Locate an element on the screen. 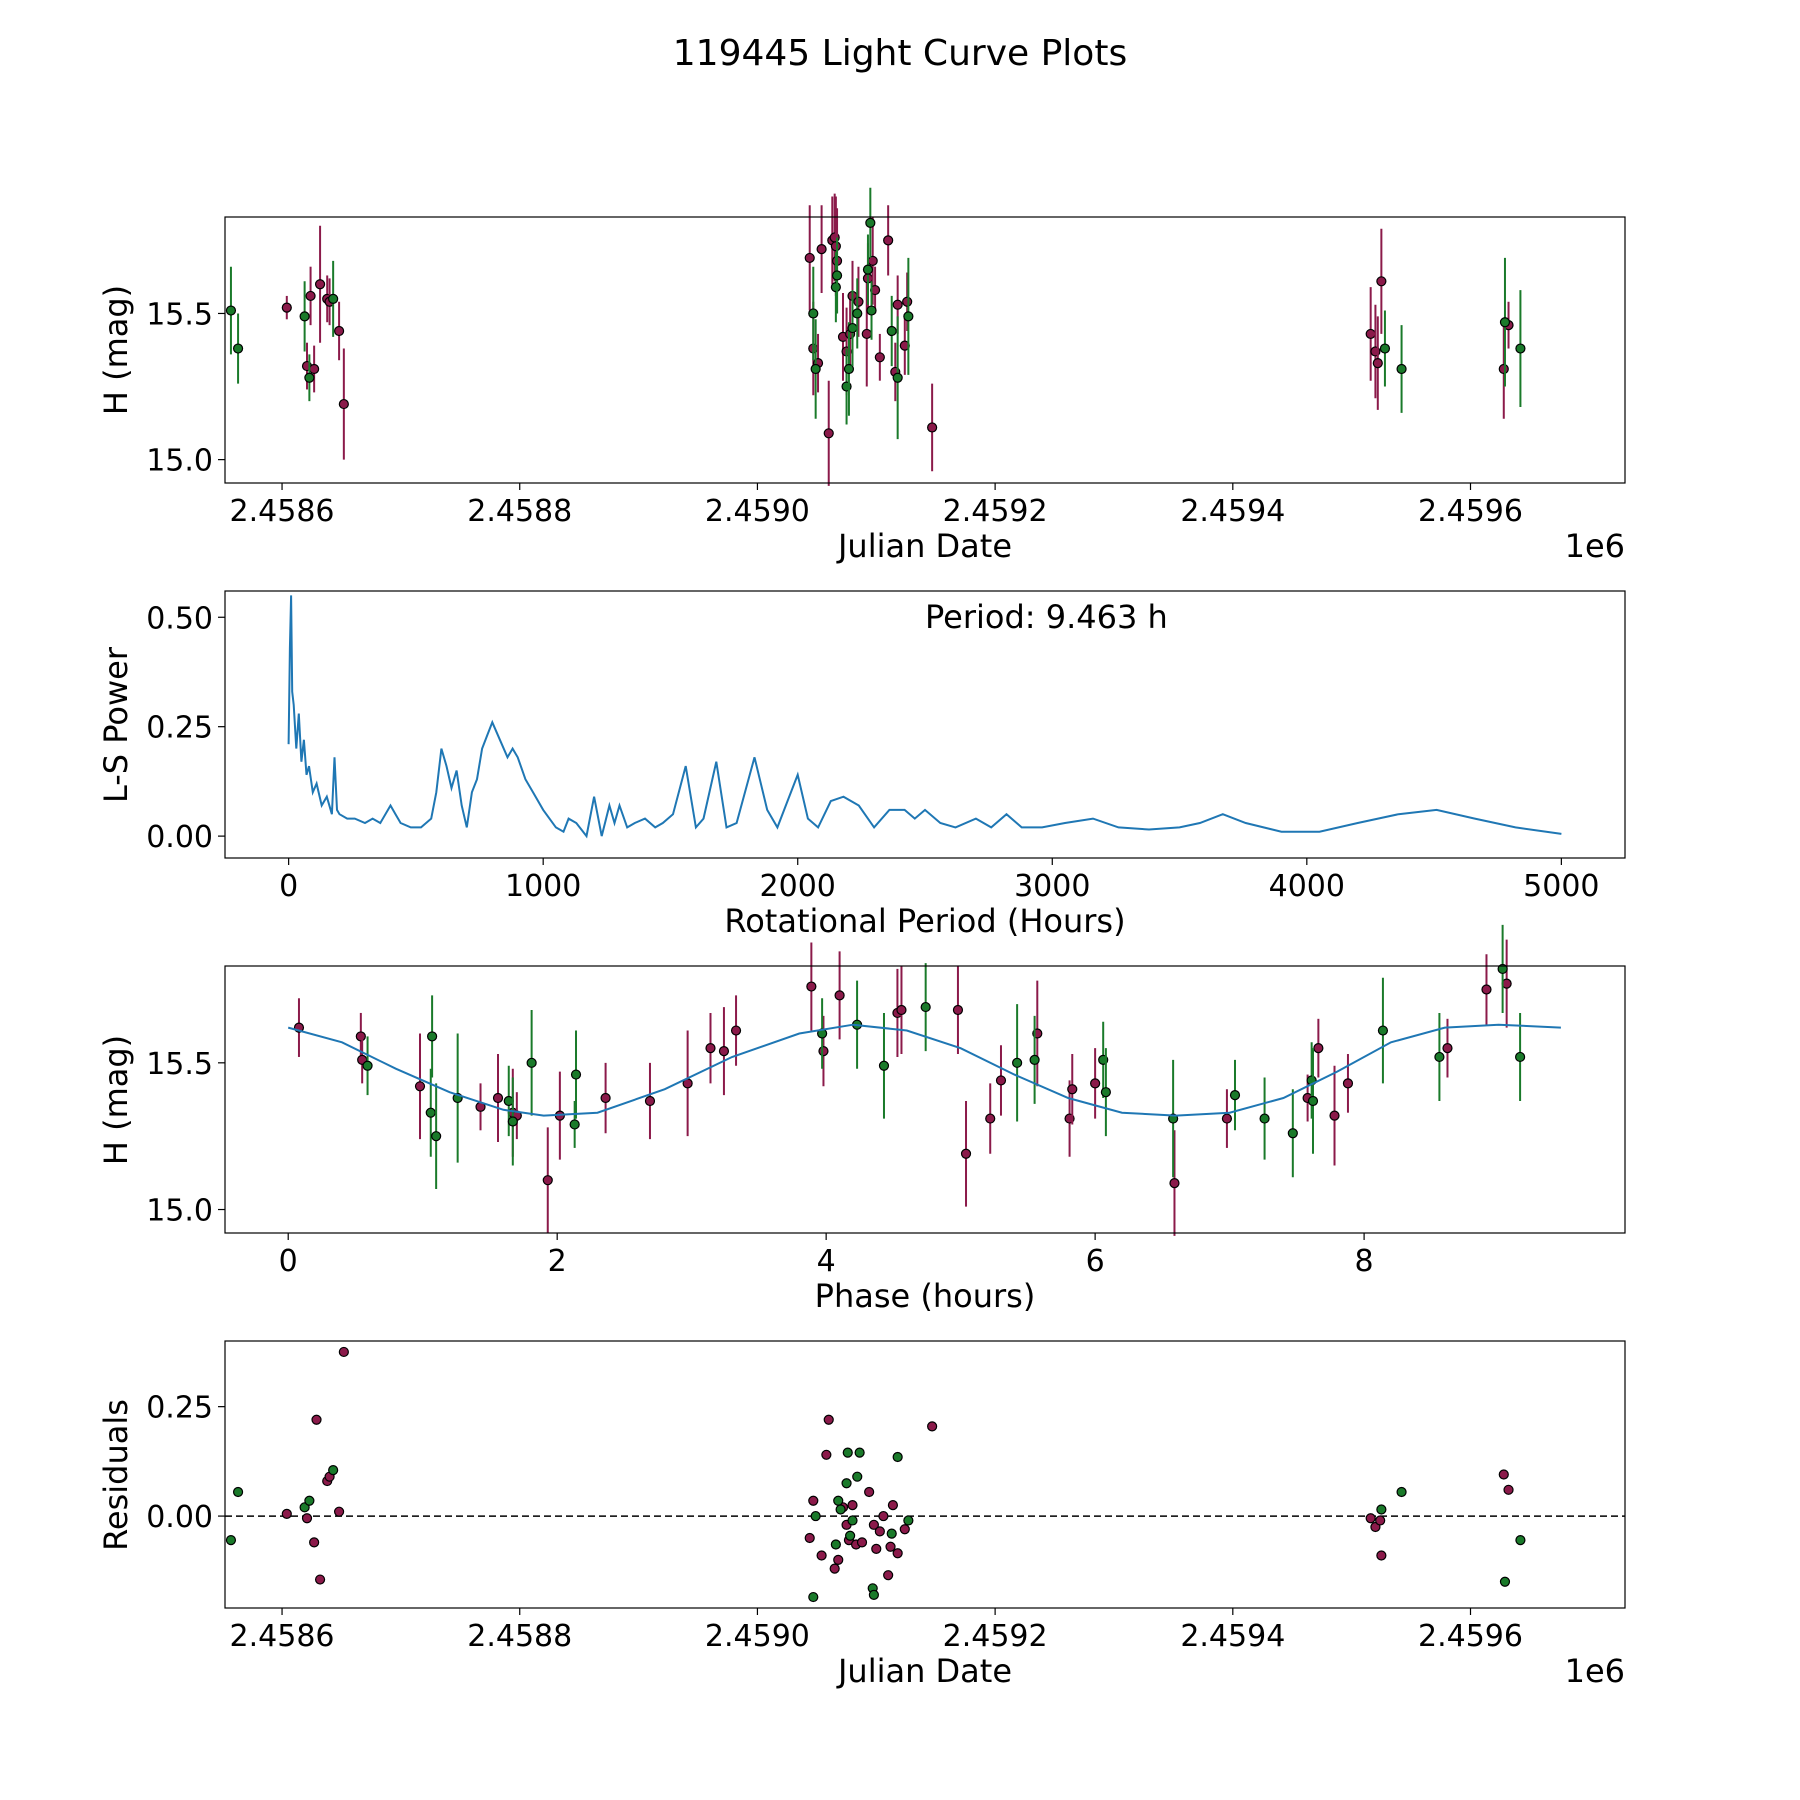 Image resolution: width=1800 pixels, height=1800 pixels. periodogram-x-tick-label: 2000 is located at coordinates (798, 886).